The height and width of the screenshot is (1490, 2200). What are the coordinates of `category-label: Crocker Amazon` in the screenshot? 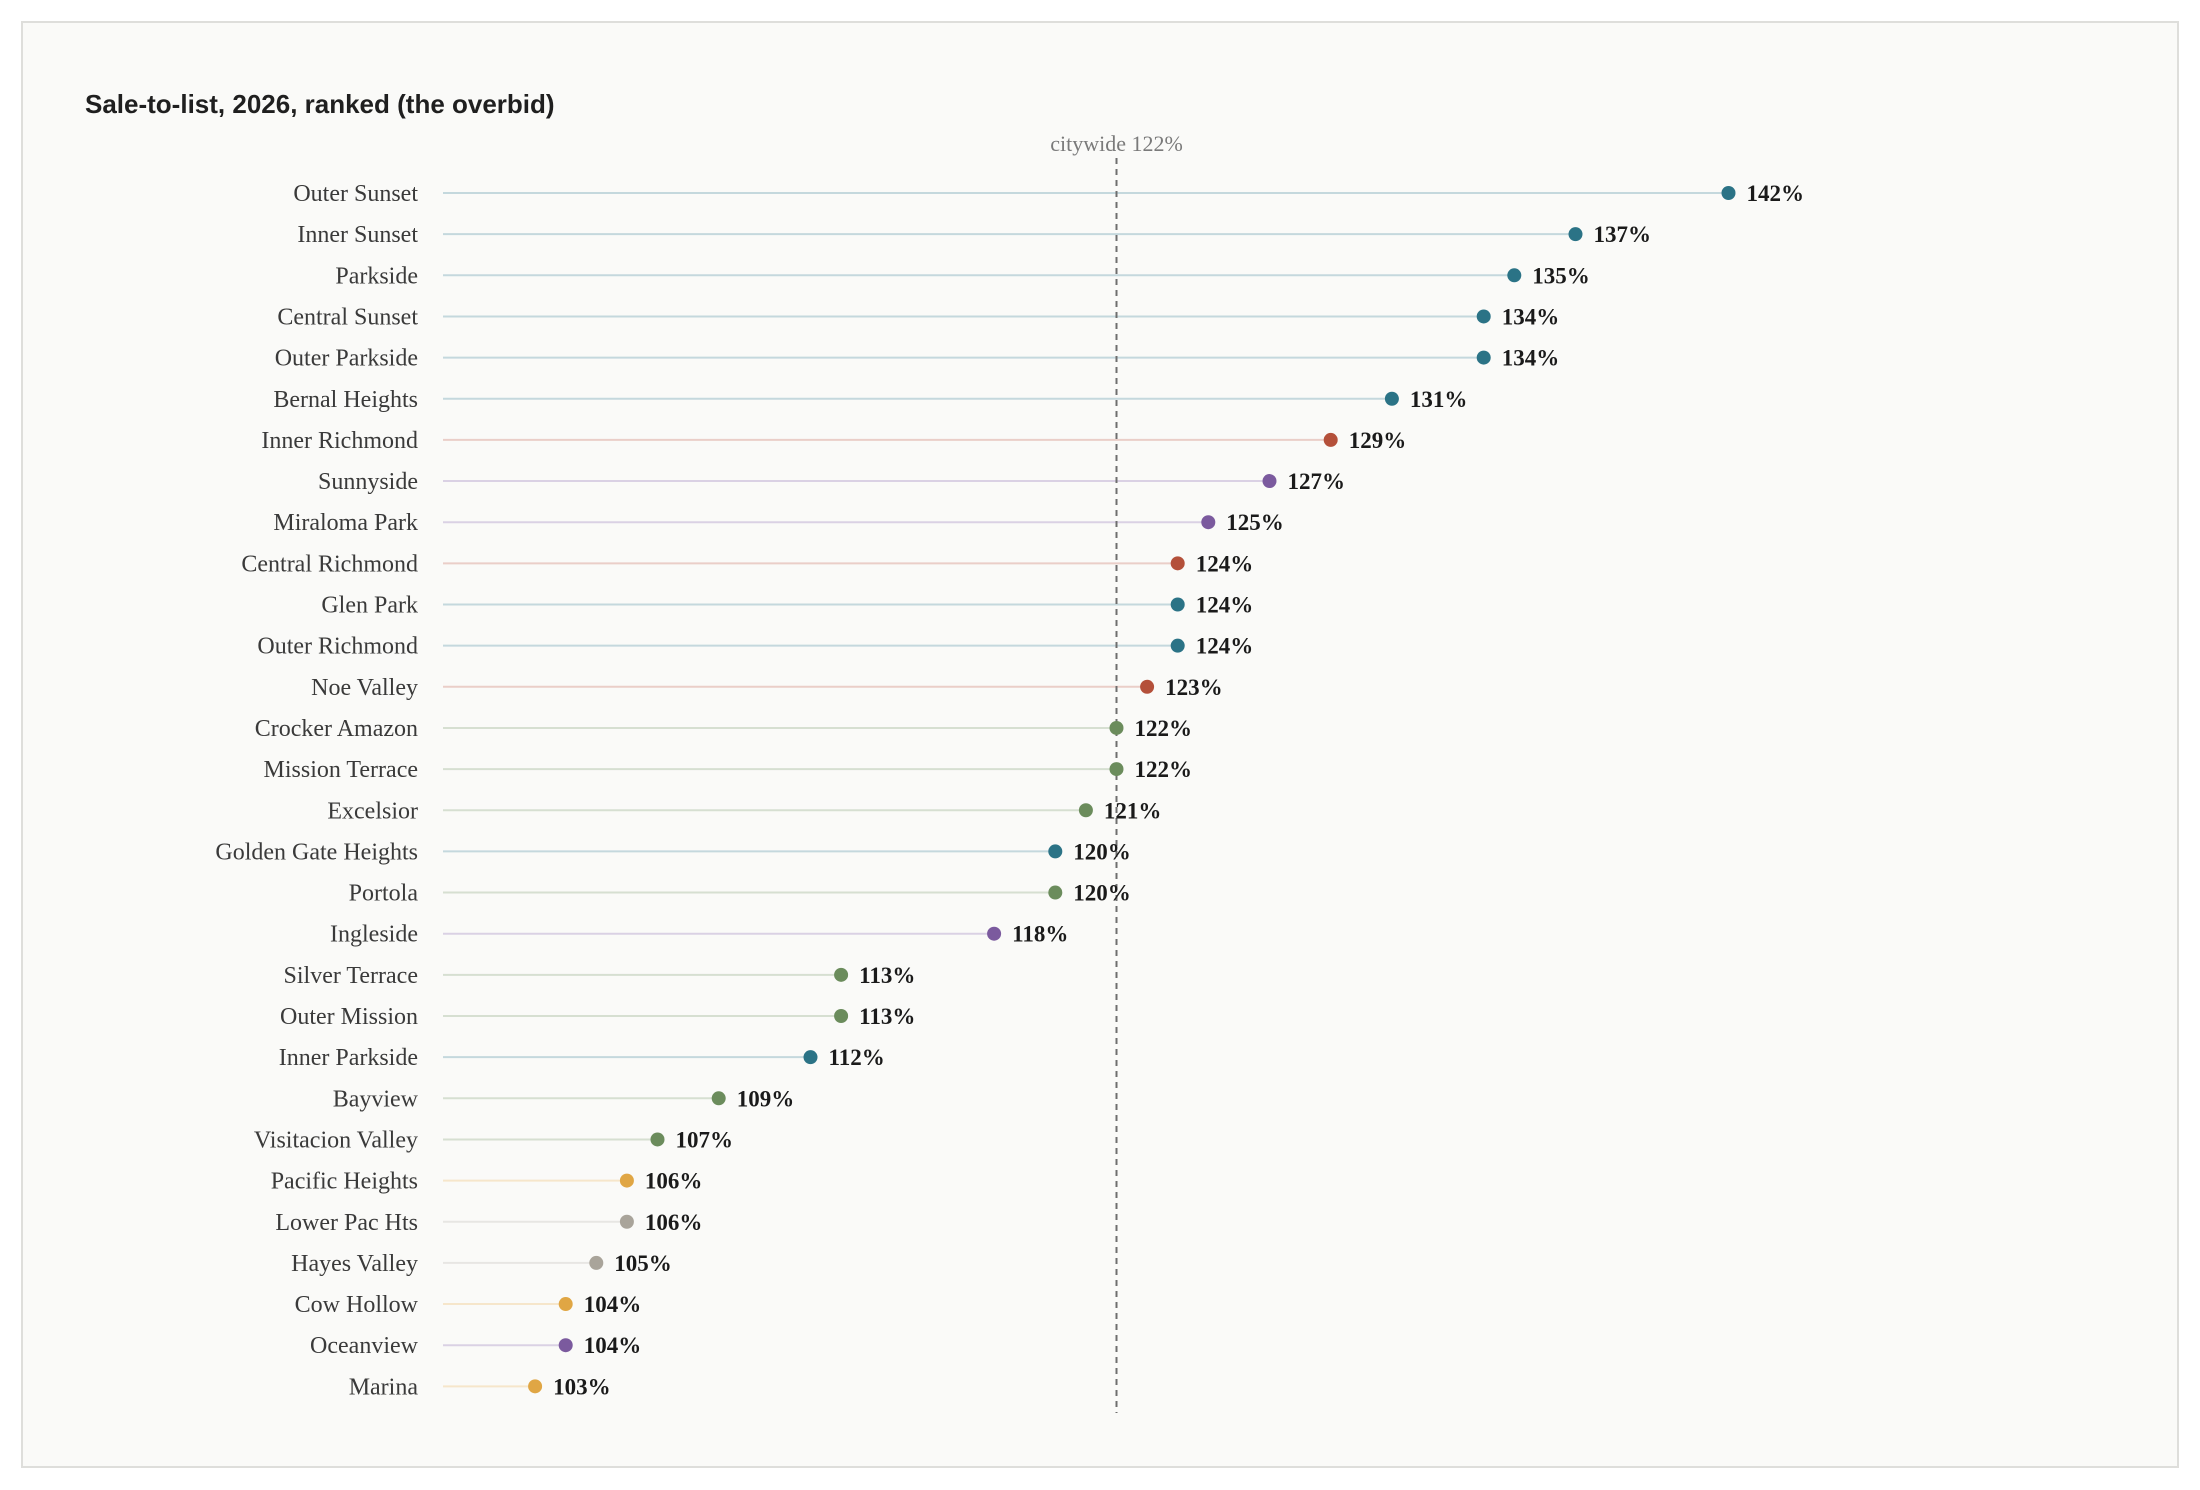 It's located at (336, 729).